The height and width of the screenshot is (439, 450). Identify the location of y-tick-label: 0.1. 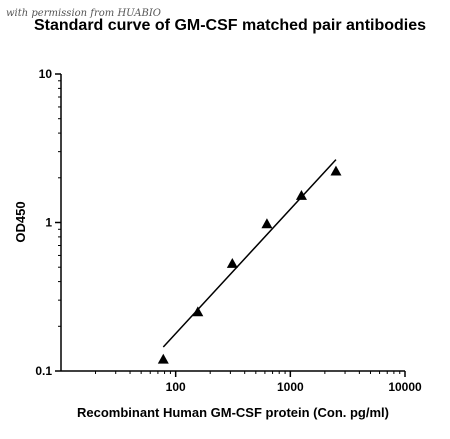
(43, 371).